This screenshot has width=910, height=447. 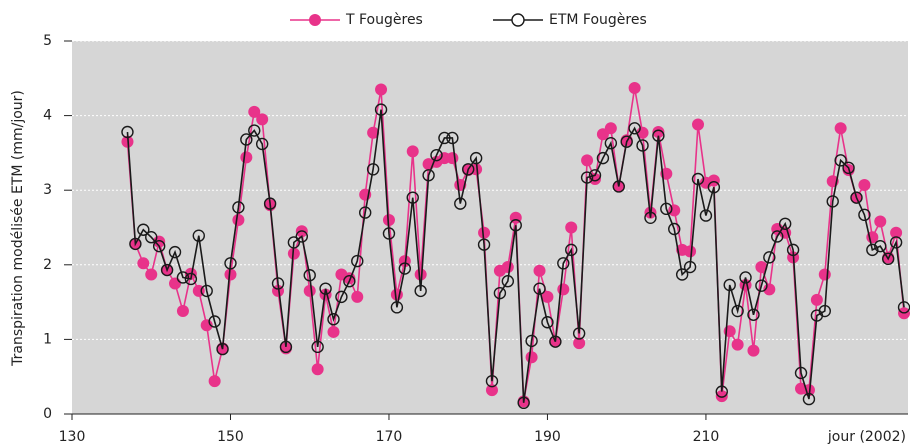 What do you see at coordinates (18, 228) in the screenshot?
I see `y-axis-label: Transpiration modélisée ETM (mm/jour)` at bounding box center [18, 228].